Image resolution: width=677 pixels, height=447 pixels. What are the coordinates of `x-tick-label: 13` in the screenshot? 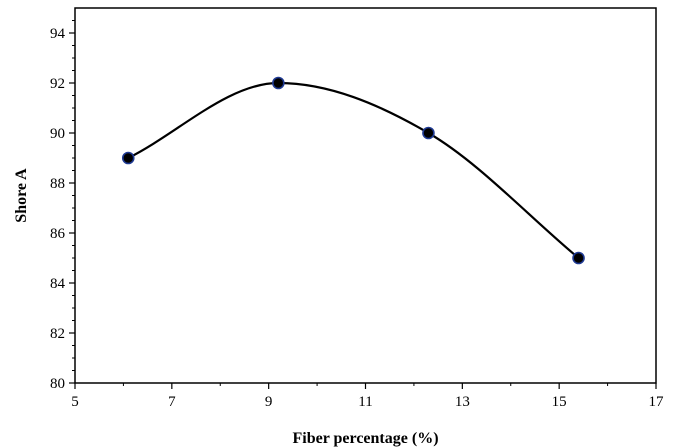 It's located at (462, 402).